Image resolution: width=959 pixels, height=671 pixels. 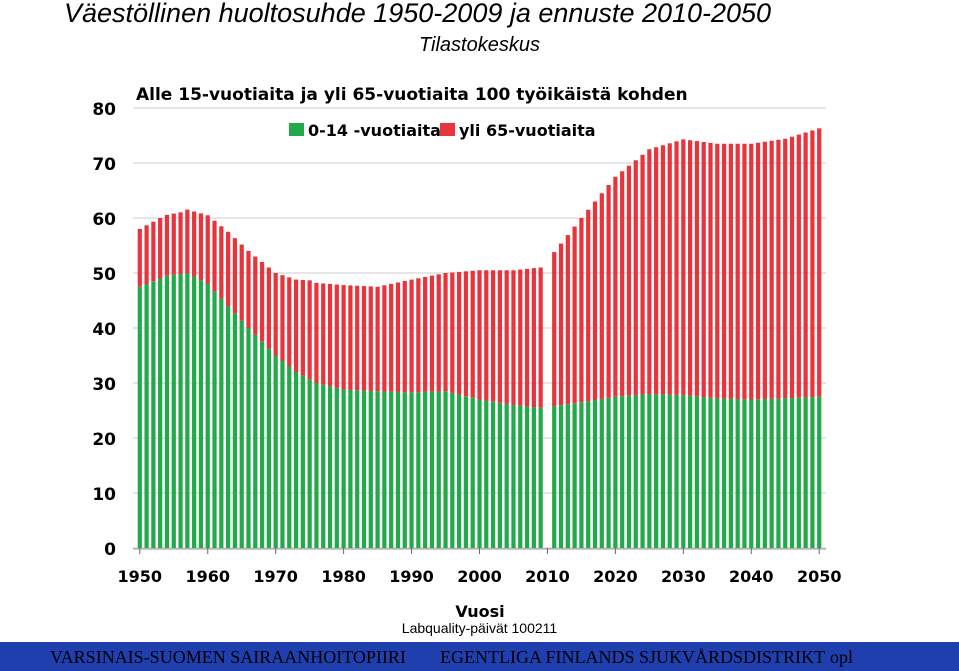 I want to click on bar-young-2050, so click(x=819, y=472).